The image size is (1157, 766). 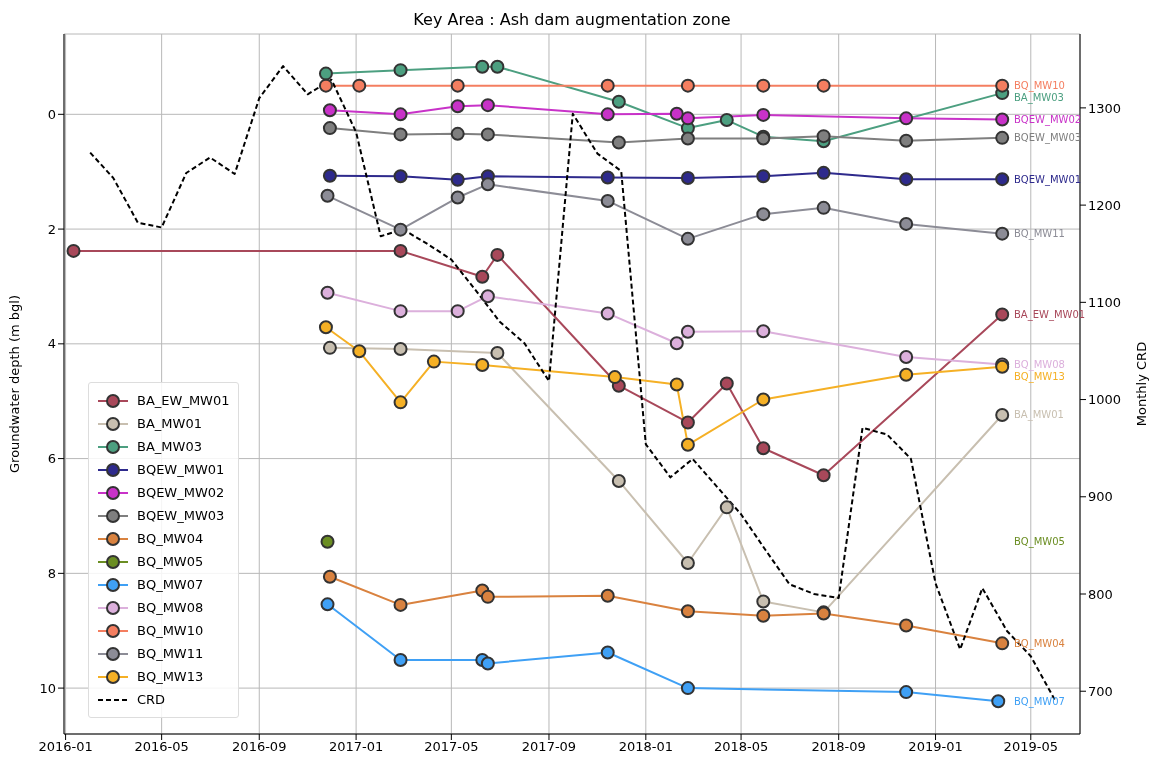 I want to click on y2-tick-label: 1100, so click(x=1105, y=302).